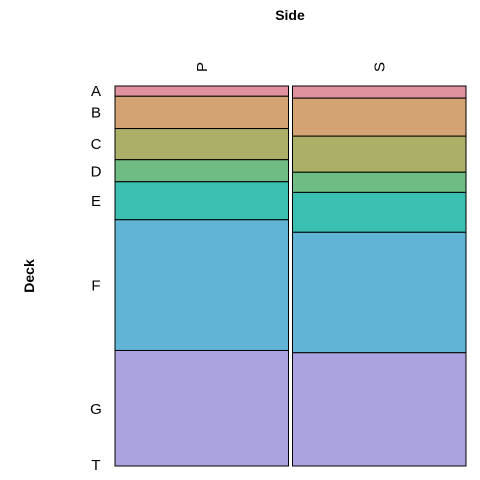 This screenshot has width=480, height=480. What do you see at coordinates (201, 285) in the screenshot?
I see `cell-p-f` at bounding box center [201, 285].